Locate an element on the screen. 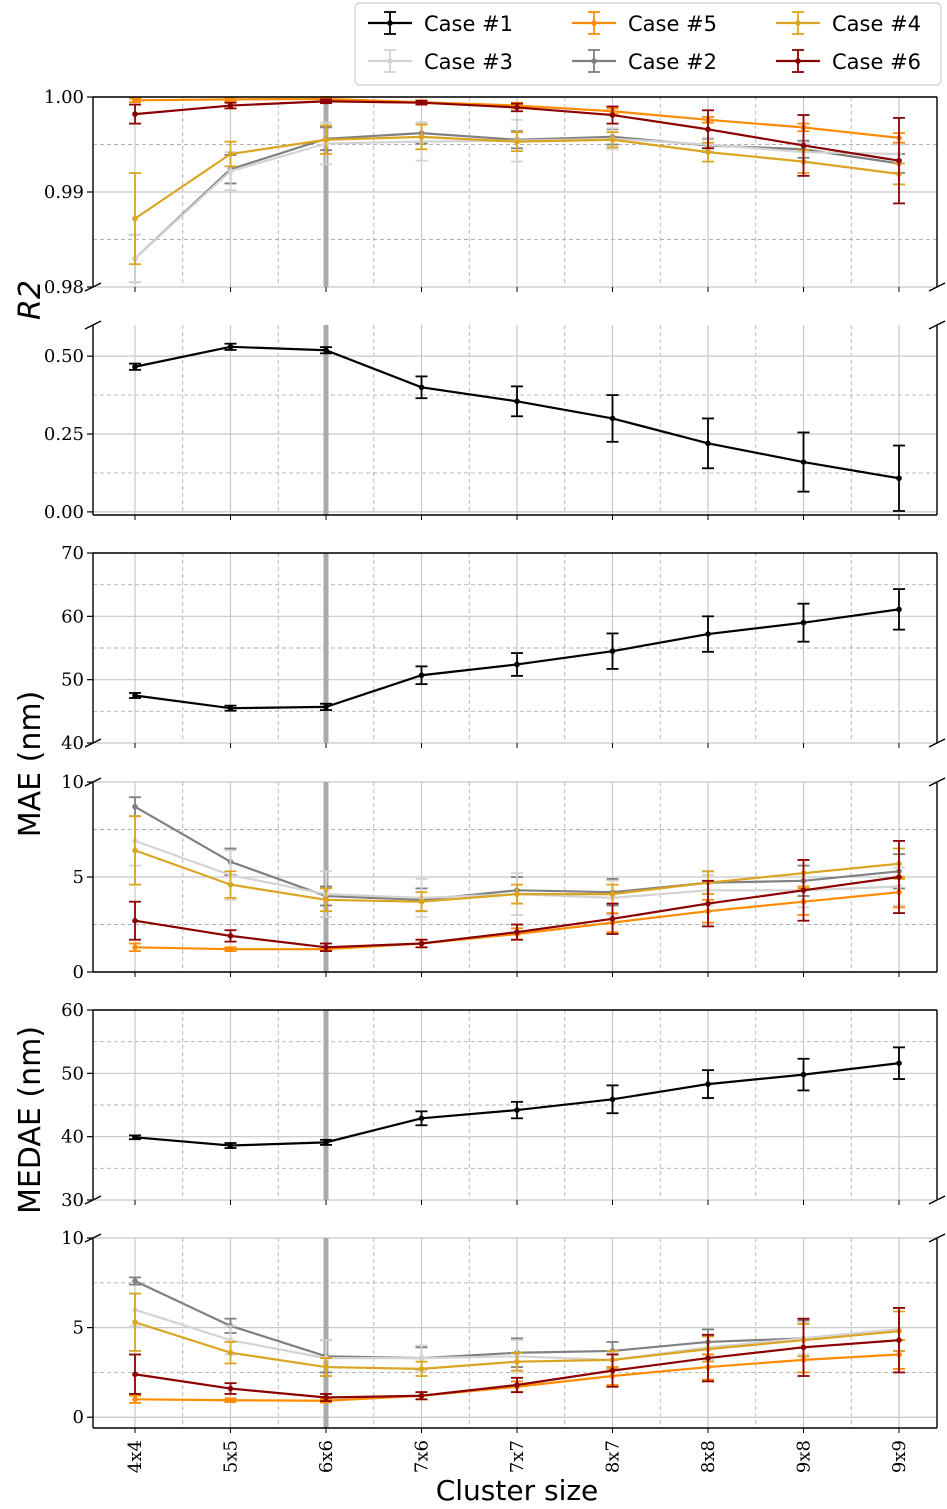  y-tick-label: 0.99 is located at coordinates (64, 192).